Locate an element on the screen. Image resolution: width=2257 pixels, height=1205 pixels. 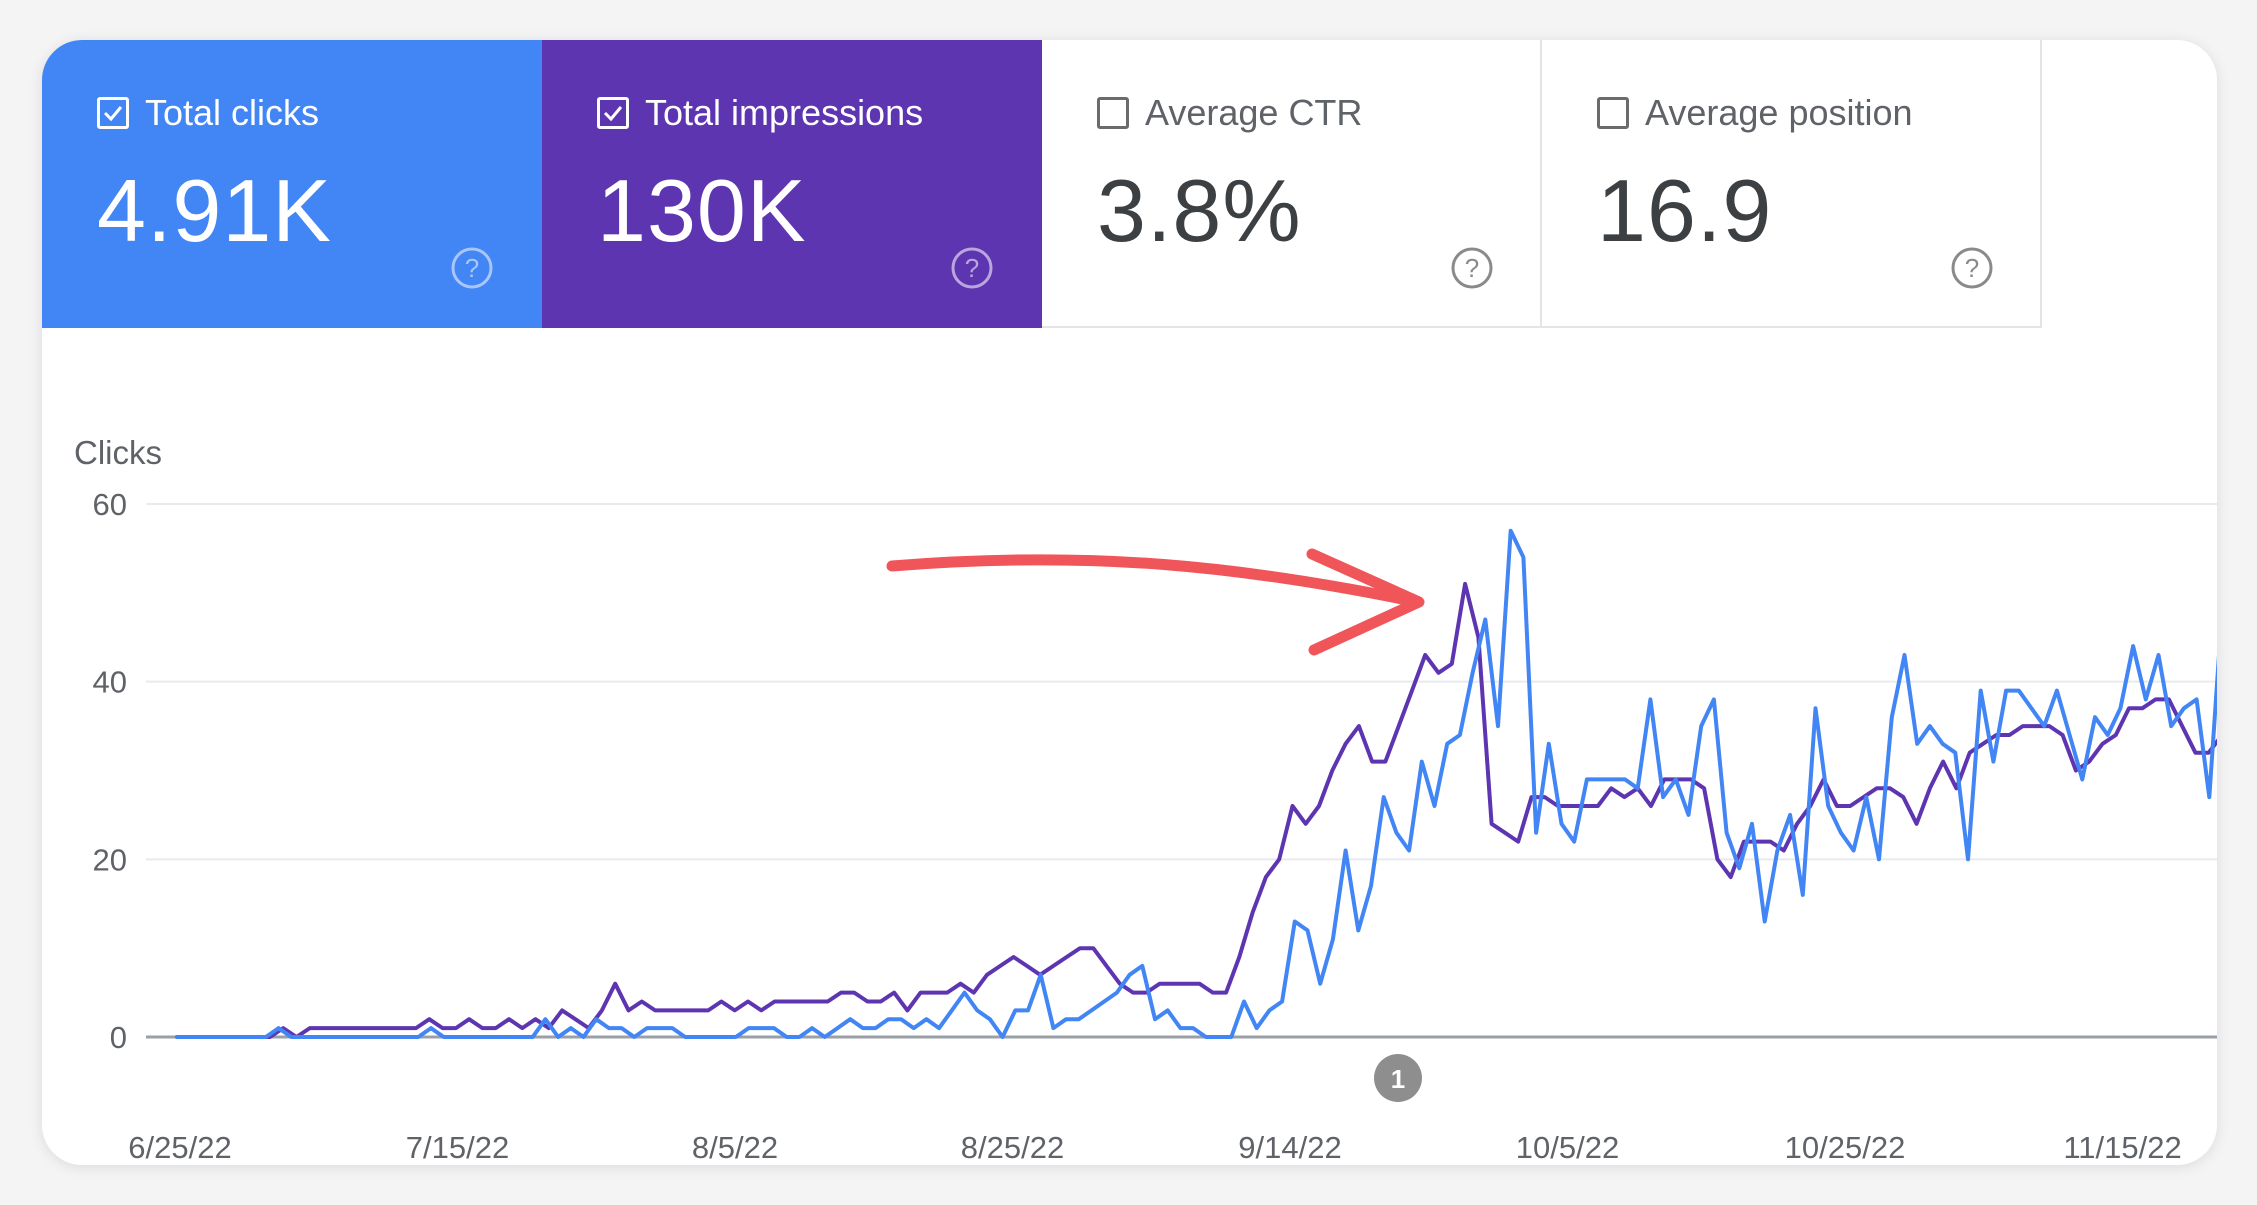
x-tick-label: 7/15/22 is located at coordinates (457, 1147).